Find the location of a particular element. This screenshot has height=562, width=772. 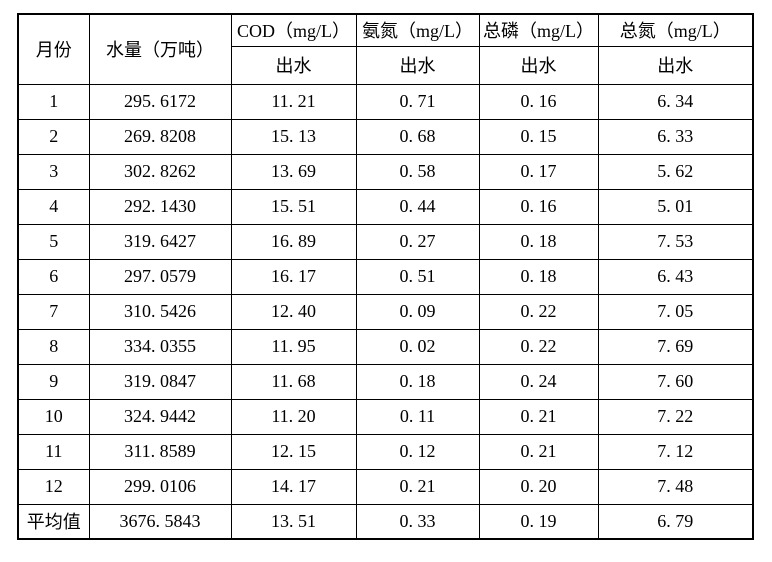

table-cell: 6. 33 is located at coordinates (675, 136).